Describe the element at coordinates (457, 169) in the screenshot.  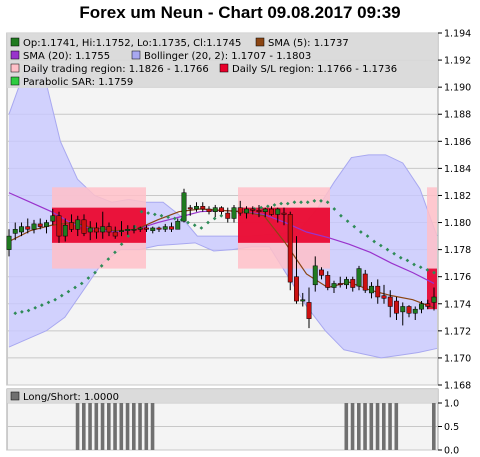
I see `y-tick-label: 1.184` at that location.